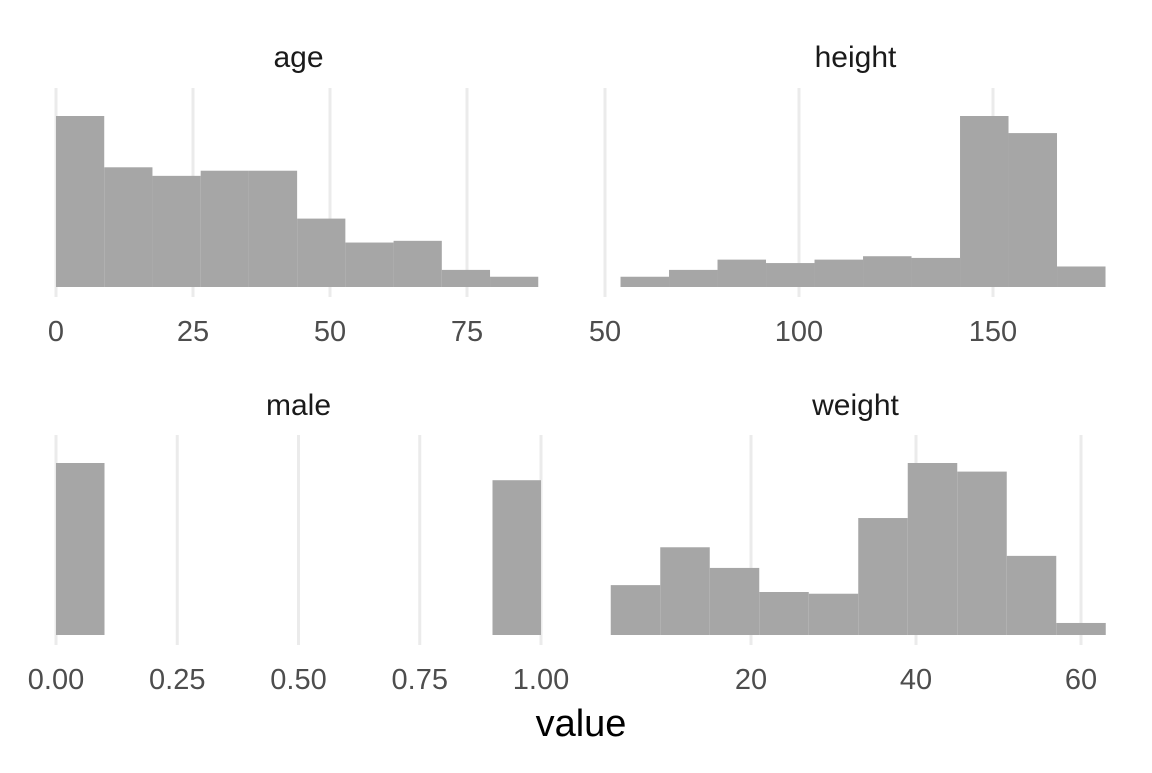 The height and width of the screenshot is (773, 1152). What do you see at coordinates (916, 680) in the screenshot?
I see `x-tick-label: 40` at bounding box center [916, 680].